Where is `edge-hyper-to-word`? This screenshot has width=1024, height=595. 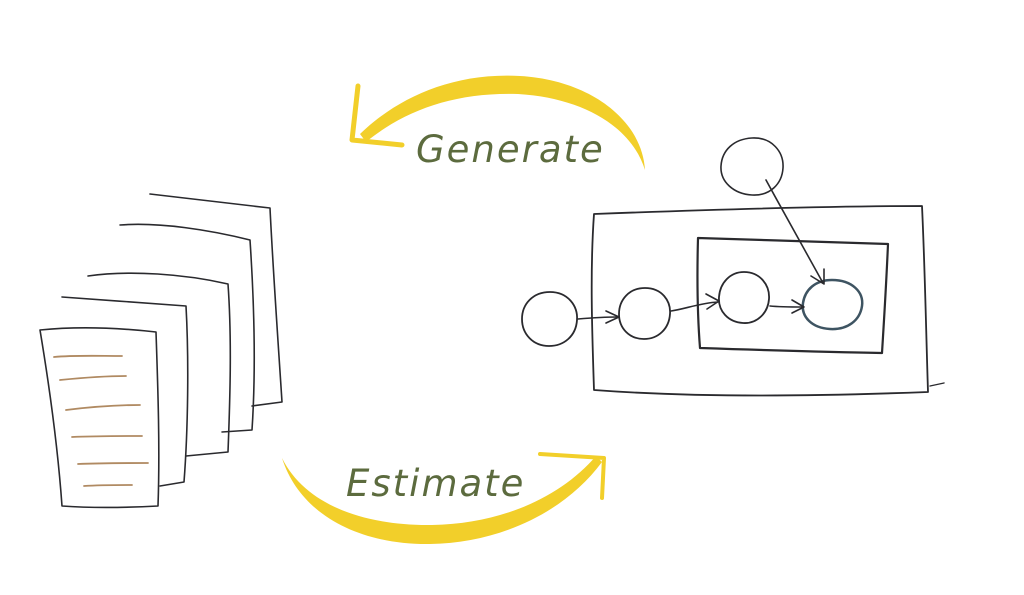 edge-hyper-to-word is located at coordinates (794, 231).